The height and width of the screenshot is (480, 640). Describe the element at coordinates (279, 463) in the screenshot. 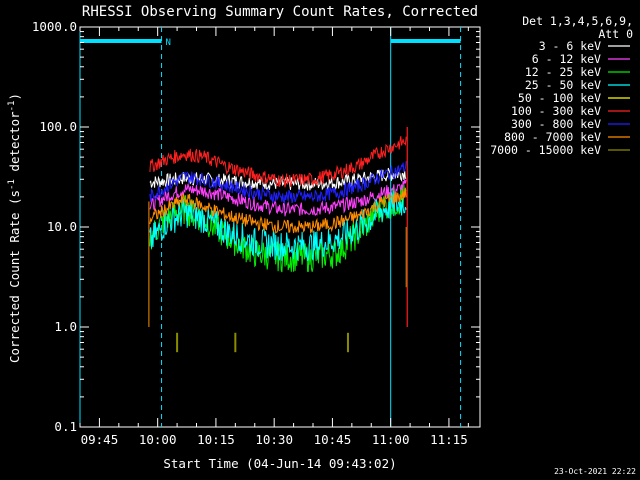

I see `x-axis-label: Start Time (04-Jun-14 09:43:02)` at that location.